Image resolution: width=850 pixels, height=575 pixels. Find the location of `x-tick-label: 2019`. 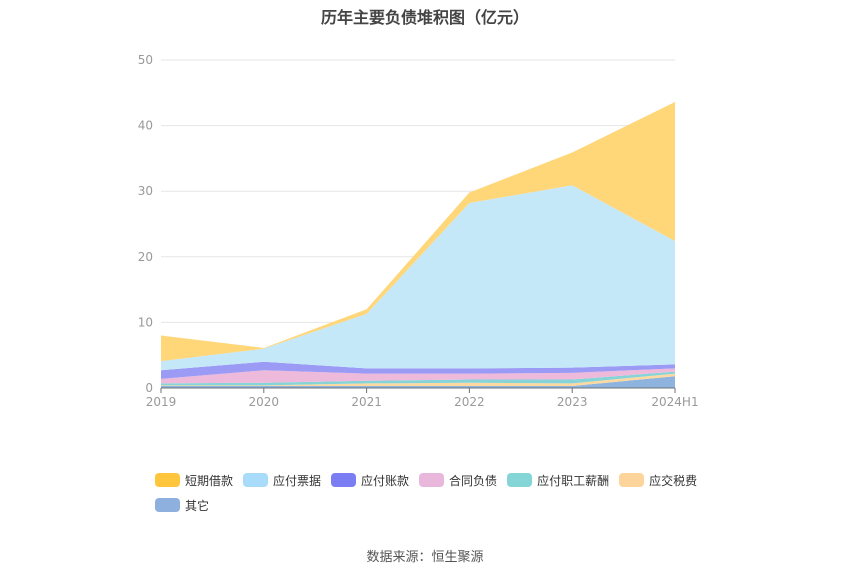

x-tick-label: 2019 is located at coordinates (161, 402).